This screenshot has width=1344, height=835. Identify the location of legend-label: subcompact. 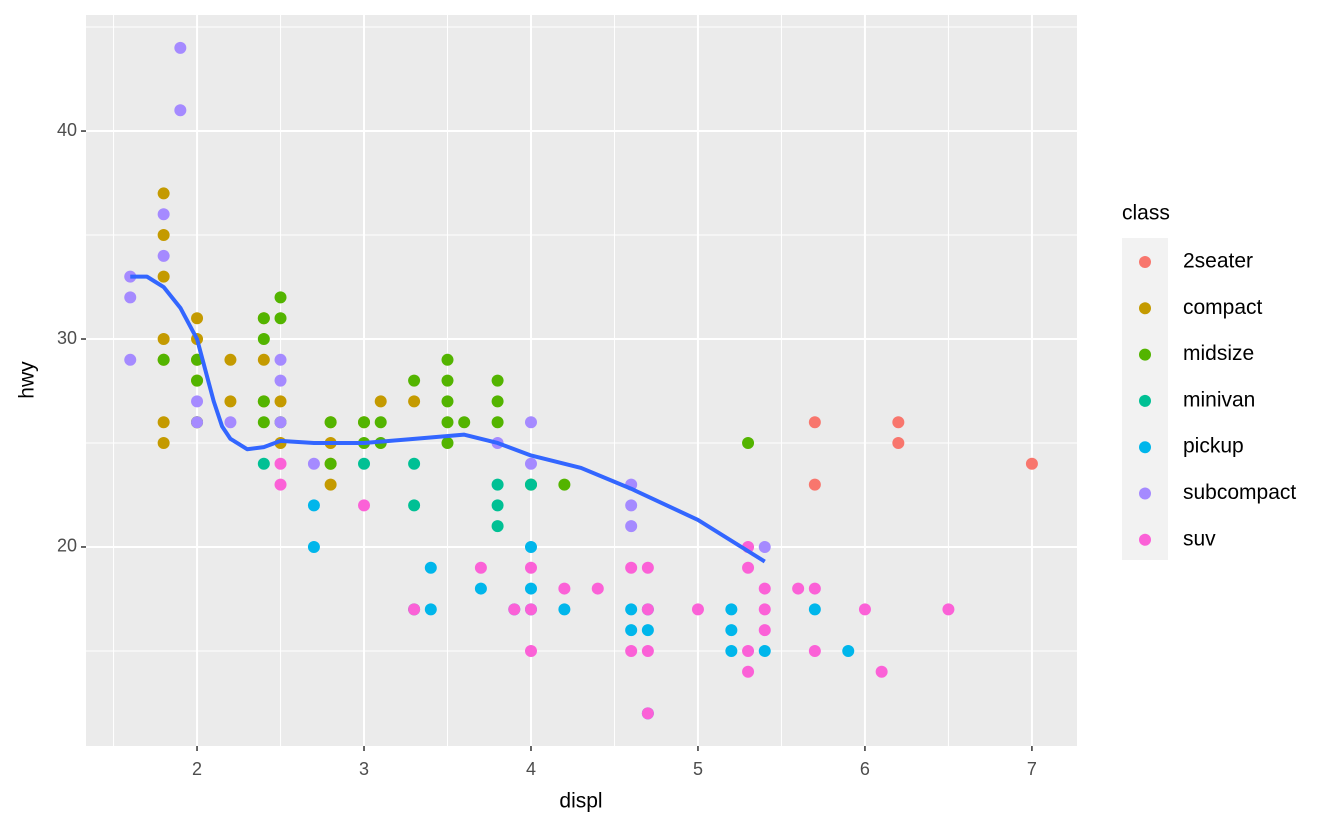
(1239, 492).